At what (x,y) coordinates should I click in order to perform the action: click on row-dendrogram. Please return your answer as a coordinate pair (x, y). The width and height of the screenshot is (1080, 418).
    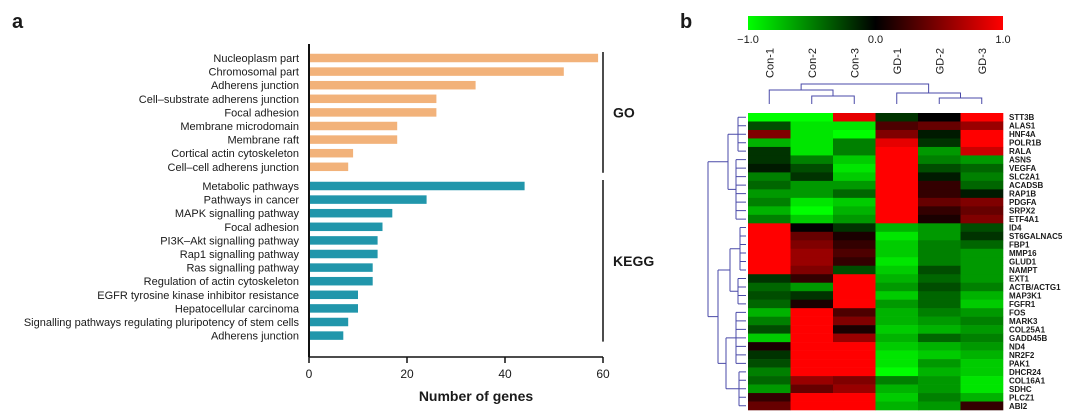
    Looking at the image, I should click on (726, 261).